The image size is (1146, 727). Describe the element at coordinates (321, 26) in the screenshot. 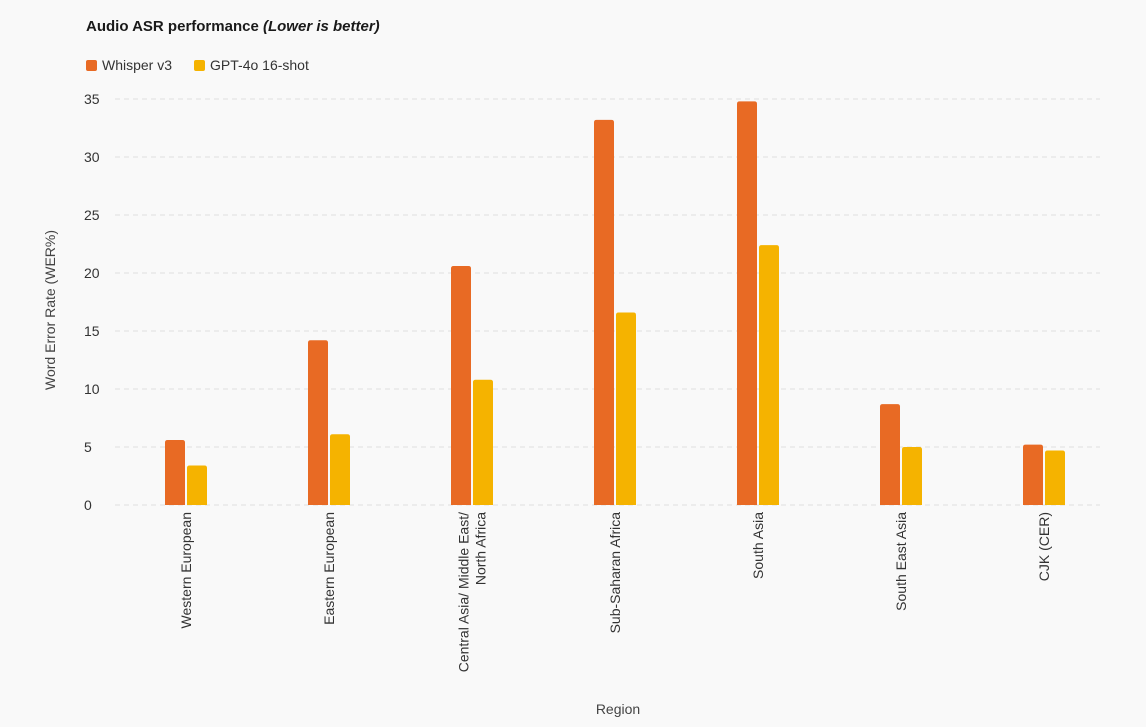

I see `chart-title-note: (Lower is better)` at that location.